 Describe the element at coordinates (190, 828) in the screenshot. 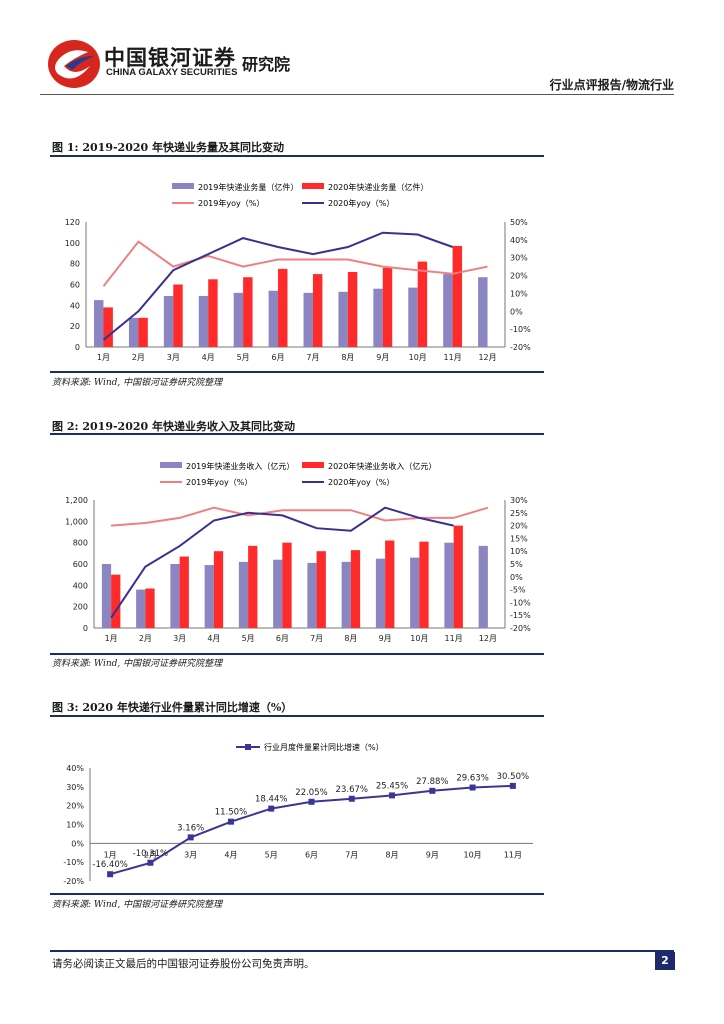

I see `data-label: 3.16%` at that location.